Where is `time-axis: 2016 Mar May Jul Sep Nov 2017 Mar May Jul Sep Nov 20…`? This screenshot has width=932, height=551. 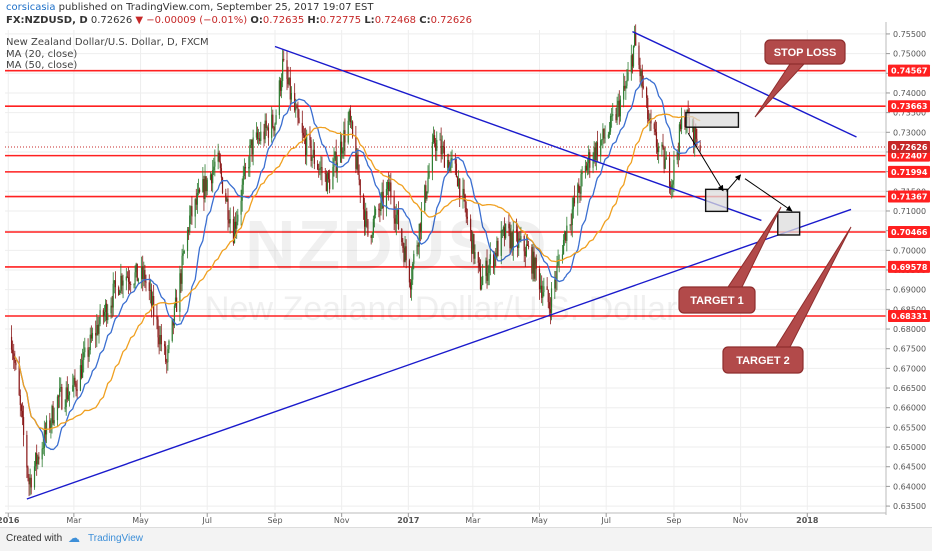
time-axis: 2016 Mar May Jul Sep Nov 2017 Mar May Jul Sep Nov 20… is located at coordinates (443, 518).